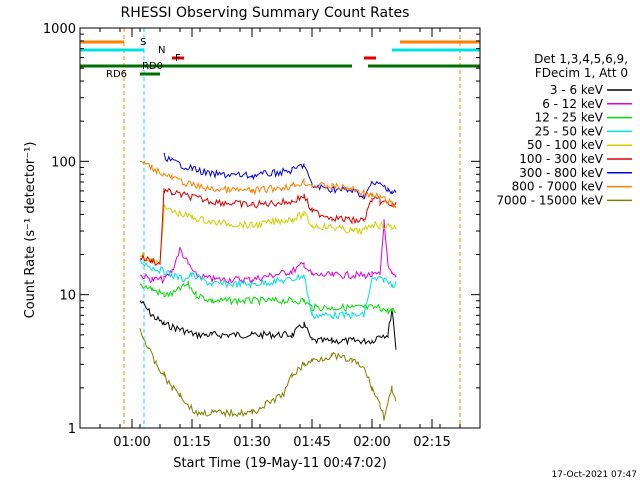  Describe the element at coordinates (431, 442) in the screenshot. I see `x-tick-label: 02:15` at that location.